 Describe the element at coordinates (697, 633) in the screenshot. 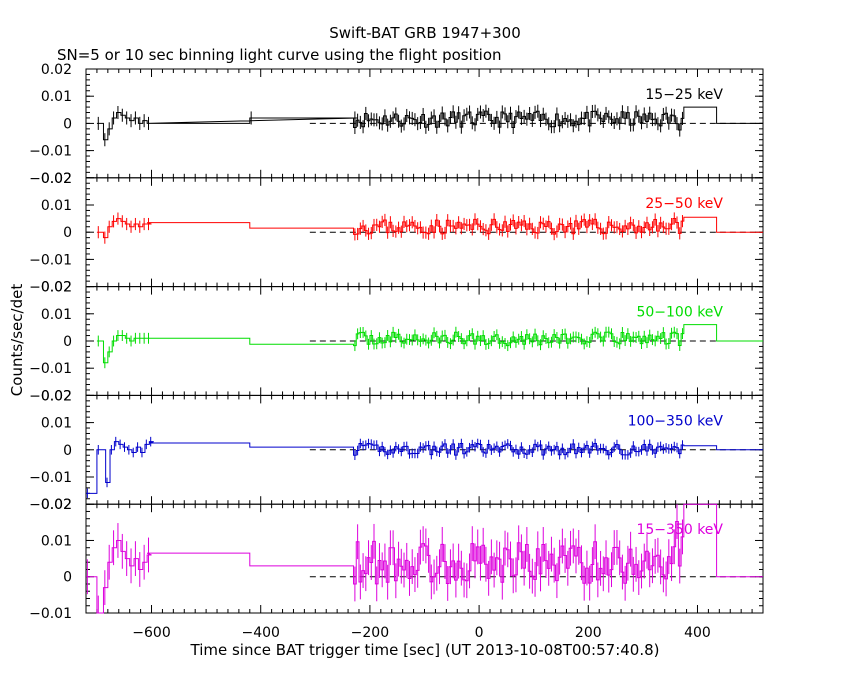

I see `x-tick-label: 400` at that location.